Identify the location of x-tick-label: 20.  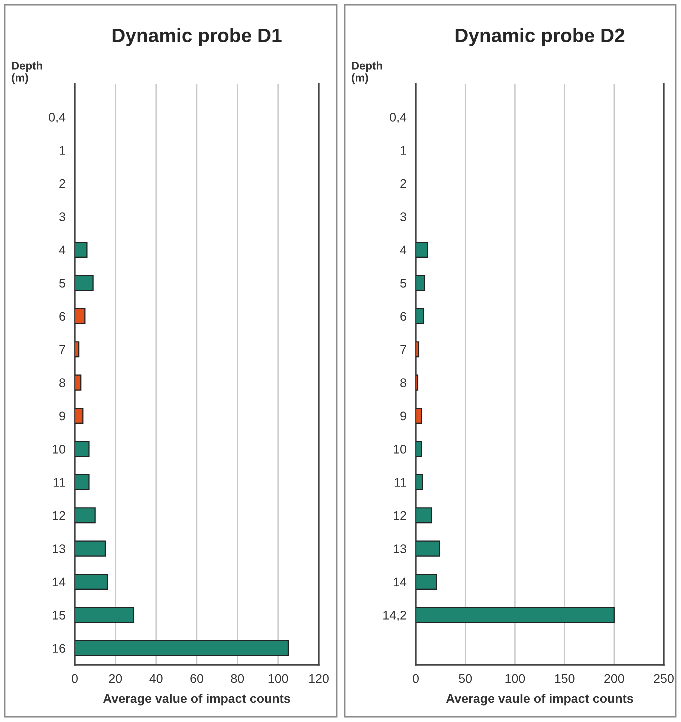
(115, 679).